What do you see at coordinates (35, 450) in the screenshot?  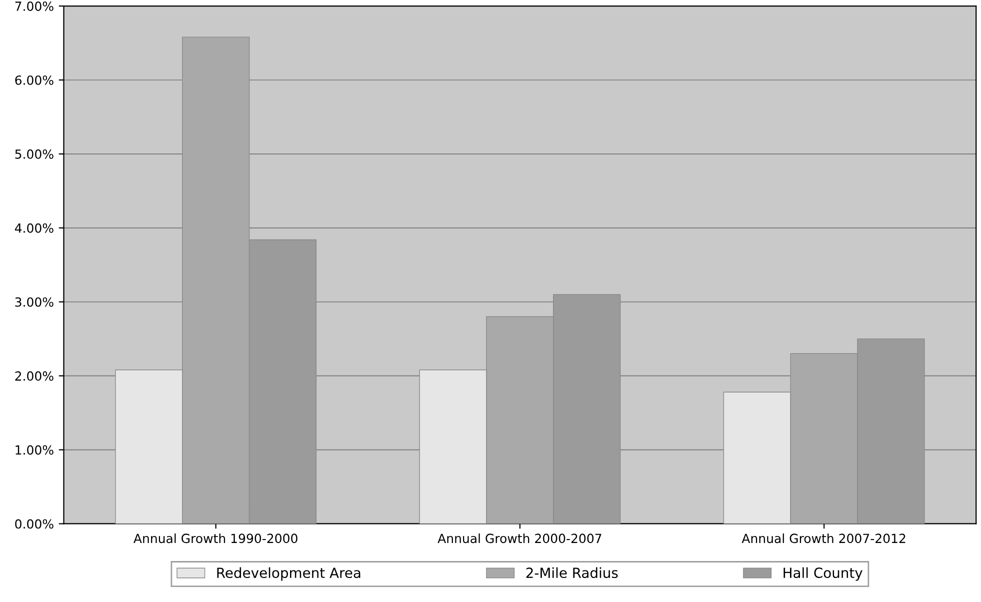 I see `y-tick-label: 1.00%` at bounding box center [35, 450].